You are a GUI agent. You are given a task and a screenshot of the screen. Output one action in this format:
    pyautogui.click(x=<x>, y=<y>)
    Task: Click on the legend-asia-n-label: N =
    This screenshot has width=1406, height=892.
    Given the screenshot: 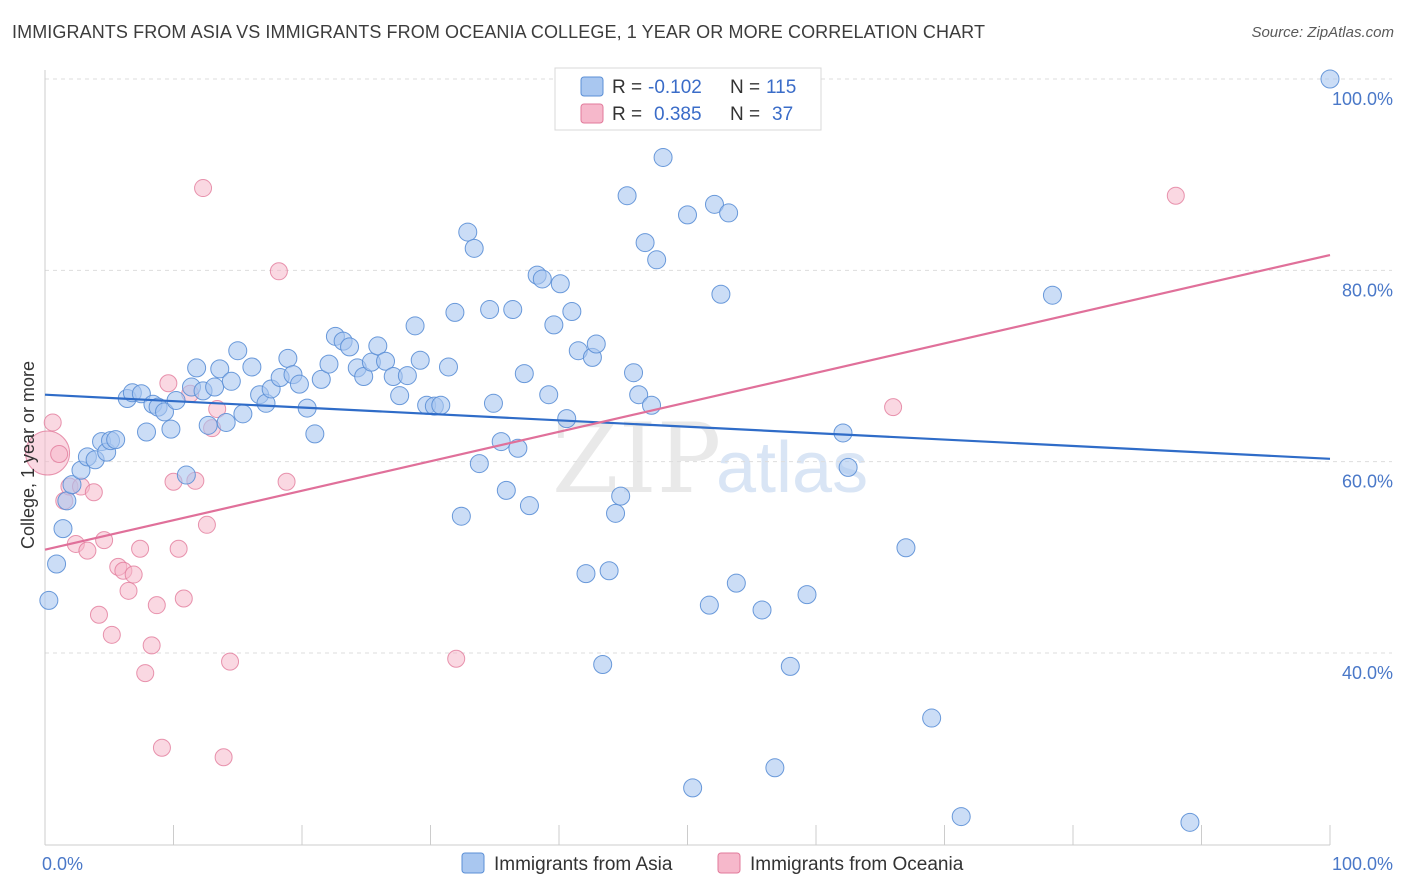 What is the action you would take?
    pyautogui.click(x=745, y=87)
    